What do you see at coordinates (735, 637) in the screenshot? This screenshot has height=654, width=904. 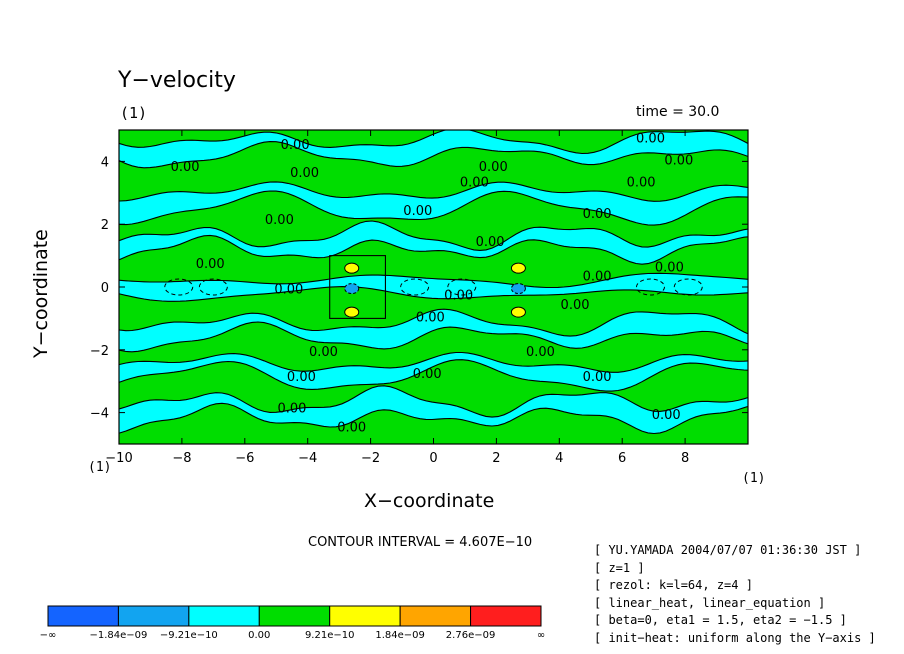 I see `info-line: [ init−heat: uniform along the Y−axis ]` at bounding box center [735, 637].